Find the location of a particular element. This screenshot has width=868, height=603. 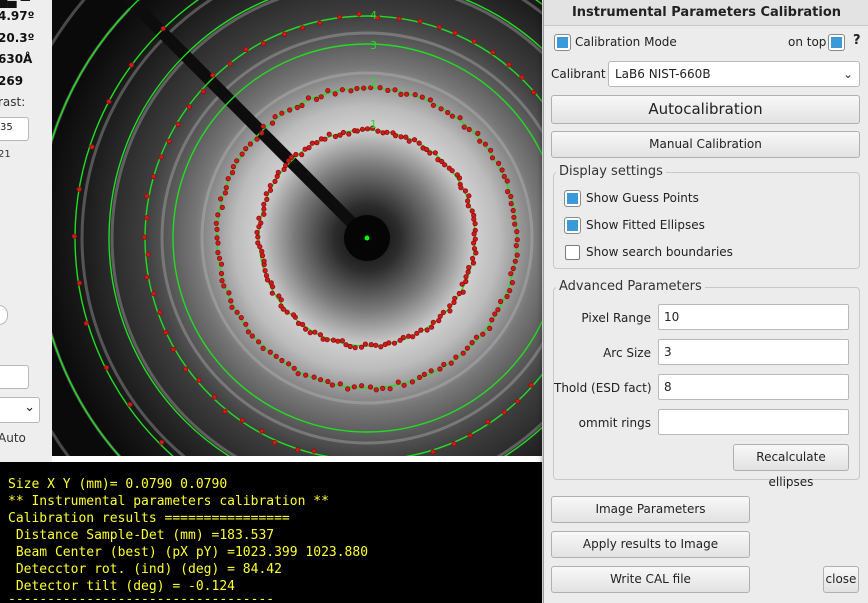

write-cal-file-button: Write CAL file is located at coordinates (650, 579).